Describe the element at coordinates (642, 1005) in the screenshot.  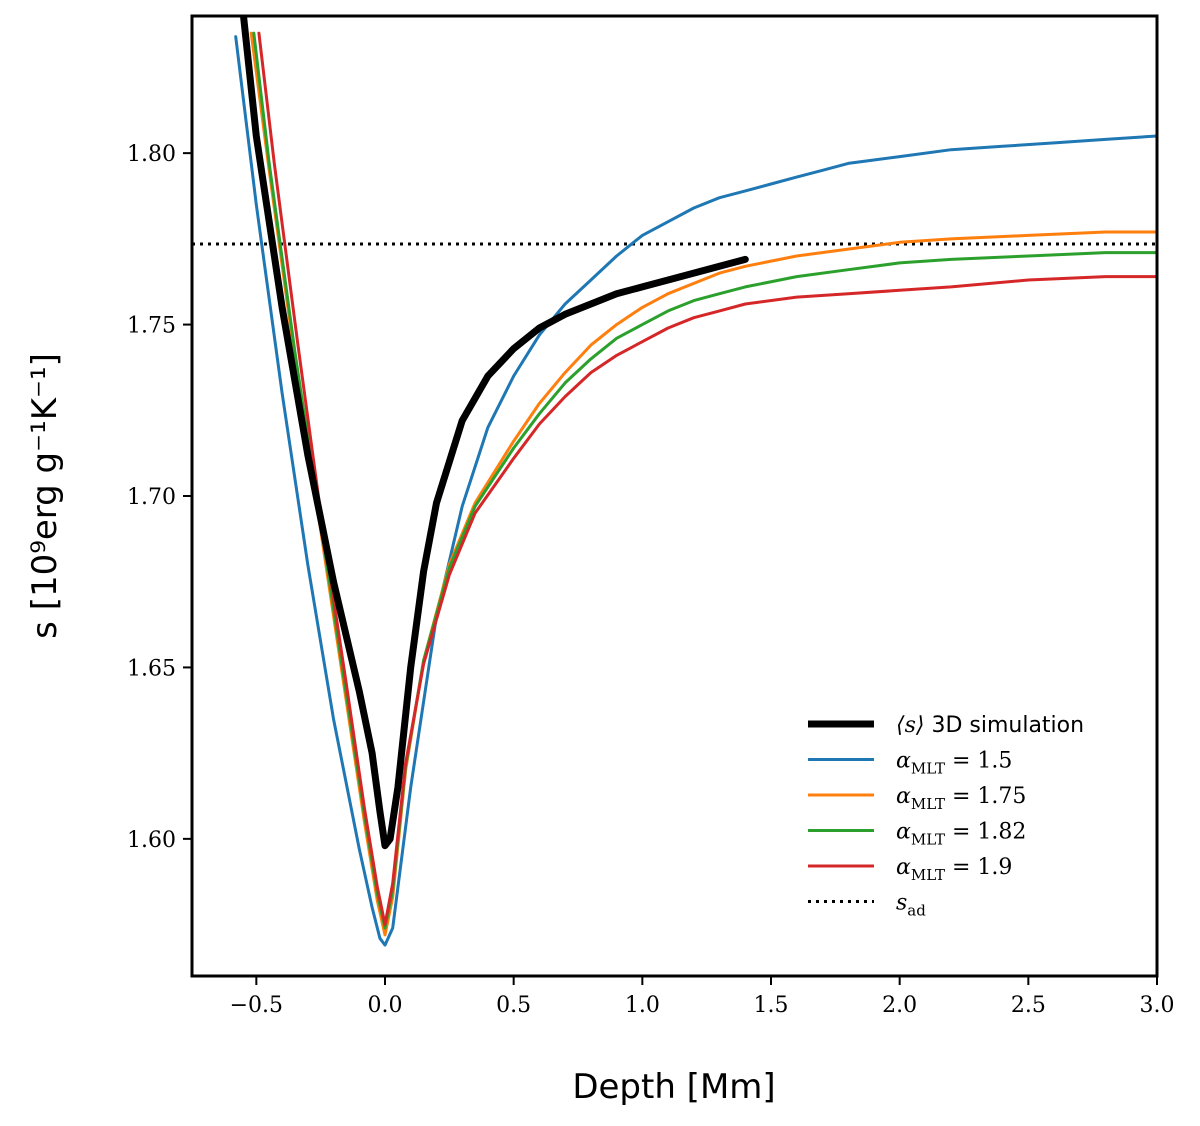
I see `x-tick-label: 1.0` at that location.